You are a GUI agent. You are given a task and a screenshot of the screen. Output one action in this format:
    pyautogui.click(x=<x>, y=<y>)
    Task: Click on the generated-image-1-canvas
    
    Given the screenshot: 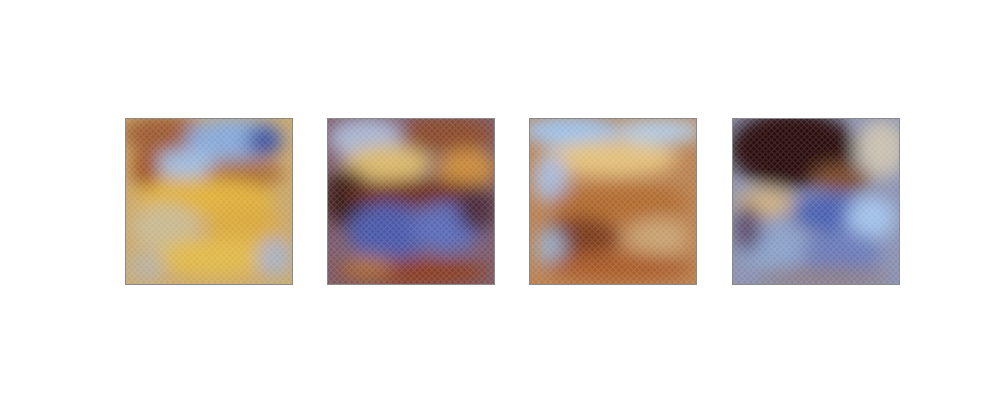 What is the action you would take?
    pyautogui.click(x=209, y=201)
    